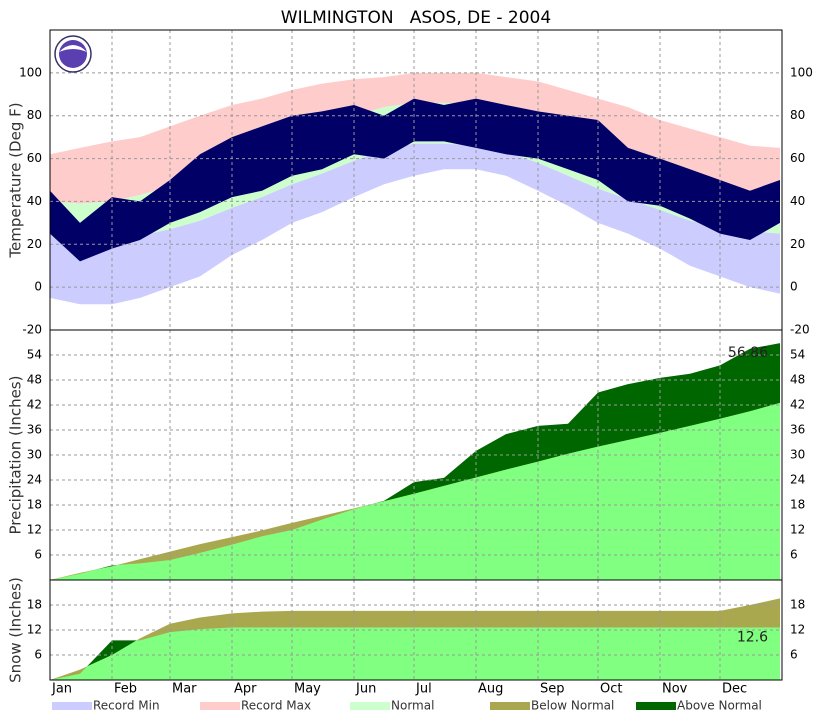  Describe the element at coordinates (276, 706) in the screenshot. I see `legend-label: Record Max` at that location.